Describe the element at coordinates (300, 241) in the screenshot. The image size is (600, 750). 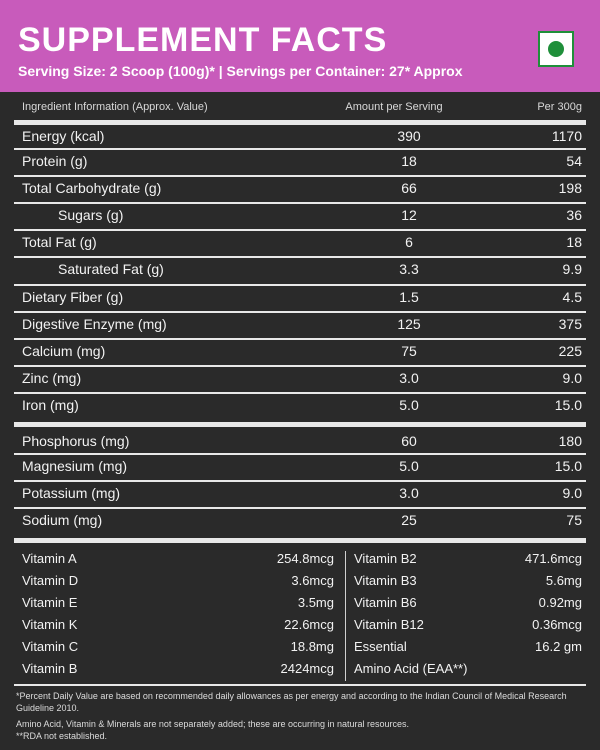
I see `nutrient-row-total-fat: Total Fat (g) 6 18` at that location.